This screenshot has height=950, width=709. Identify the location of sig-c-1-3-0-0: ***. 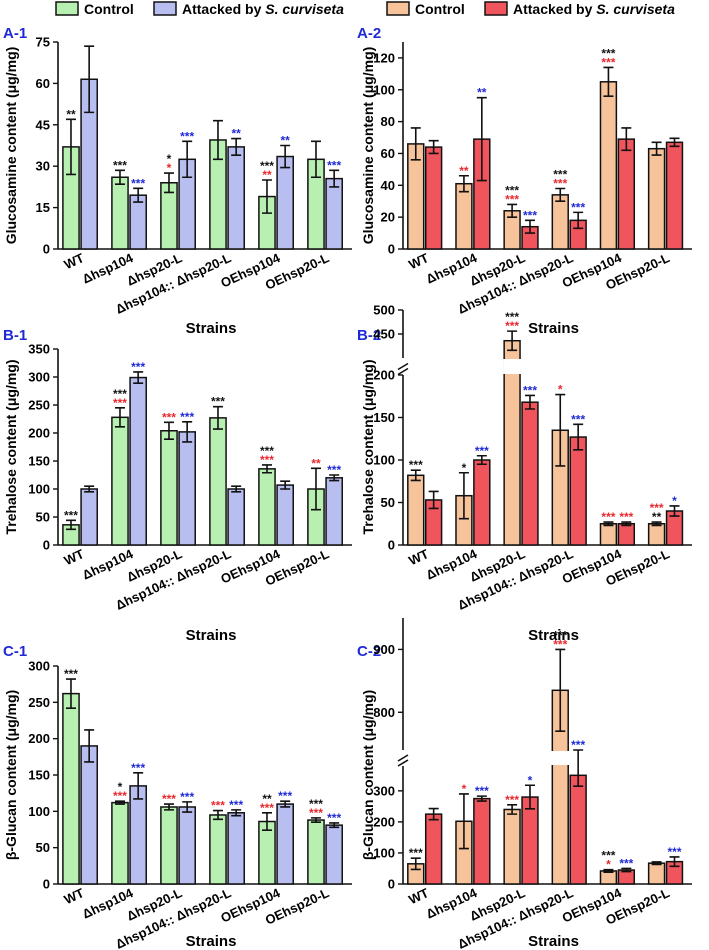
(218, 806).